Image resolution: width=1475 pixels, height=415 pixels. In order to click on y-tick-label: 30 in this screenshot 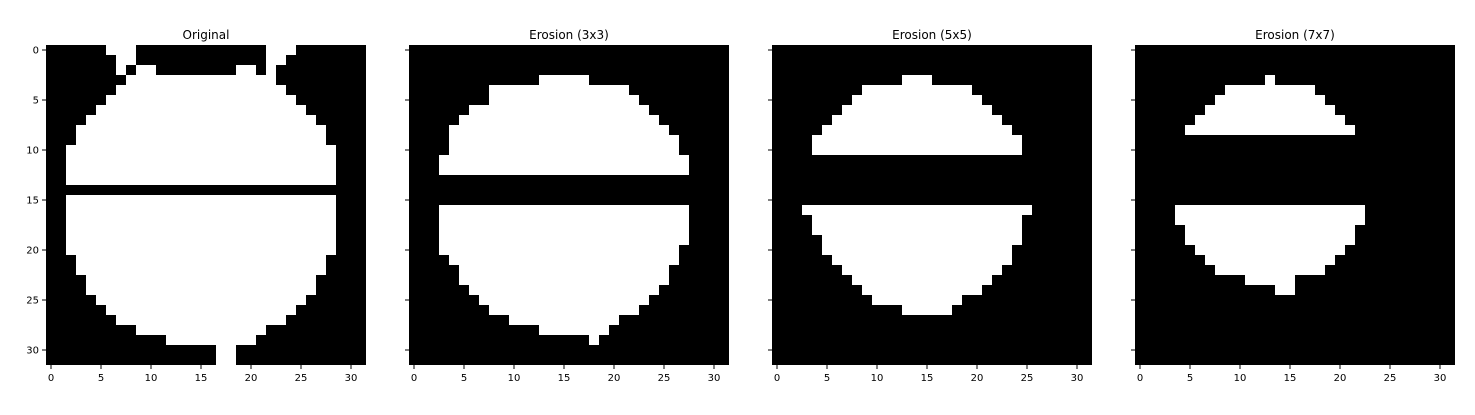, I will do `click(32, 351)`.